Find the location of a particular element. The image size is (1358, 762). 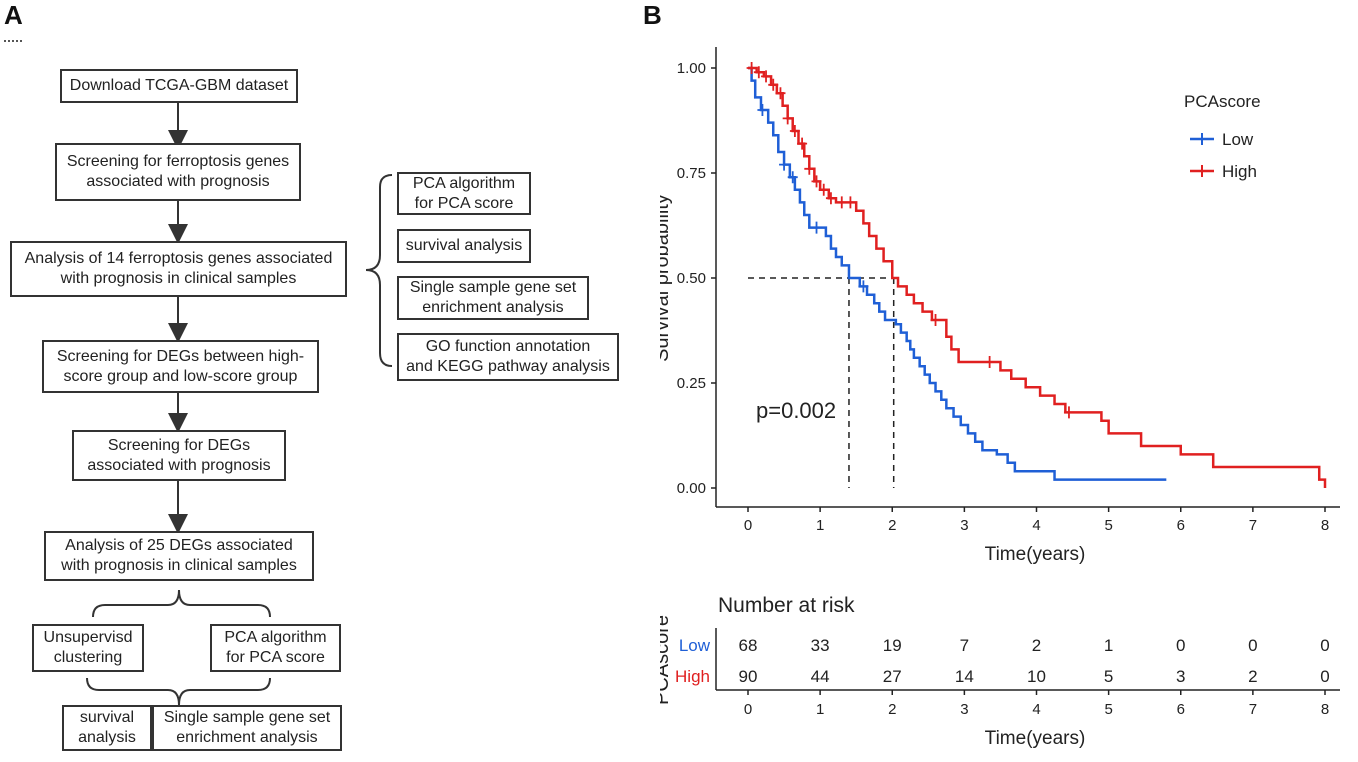

risk-cell-low-3: 7 is located at coordinates (964, 645).